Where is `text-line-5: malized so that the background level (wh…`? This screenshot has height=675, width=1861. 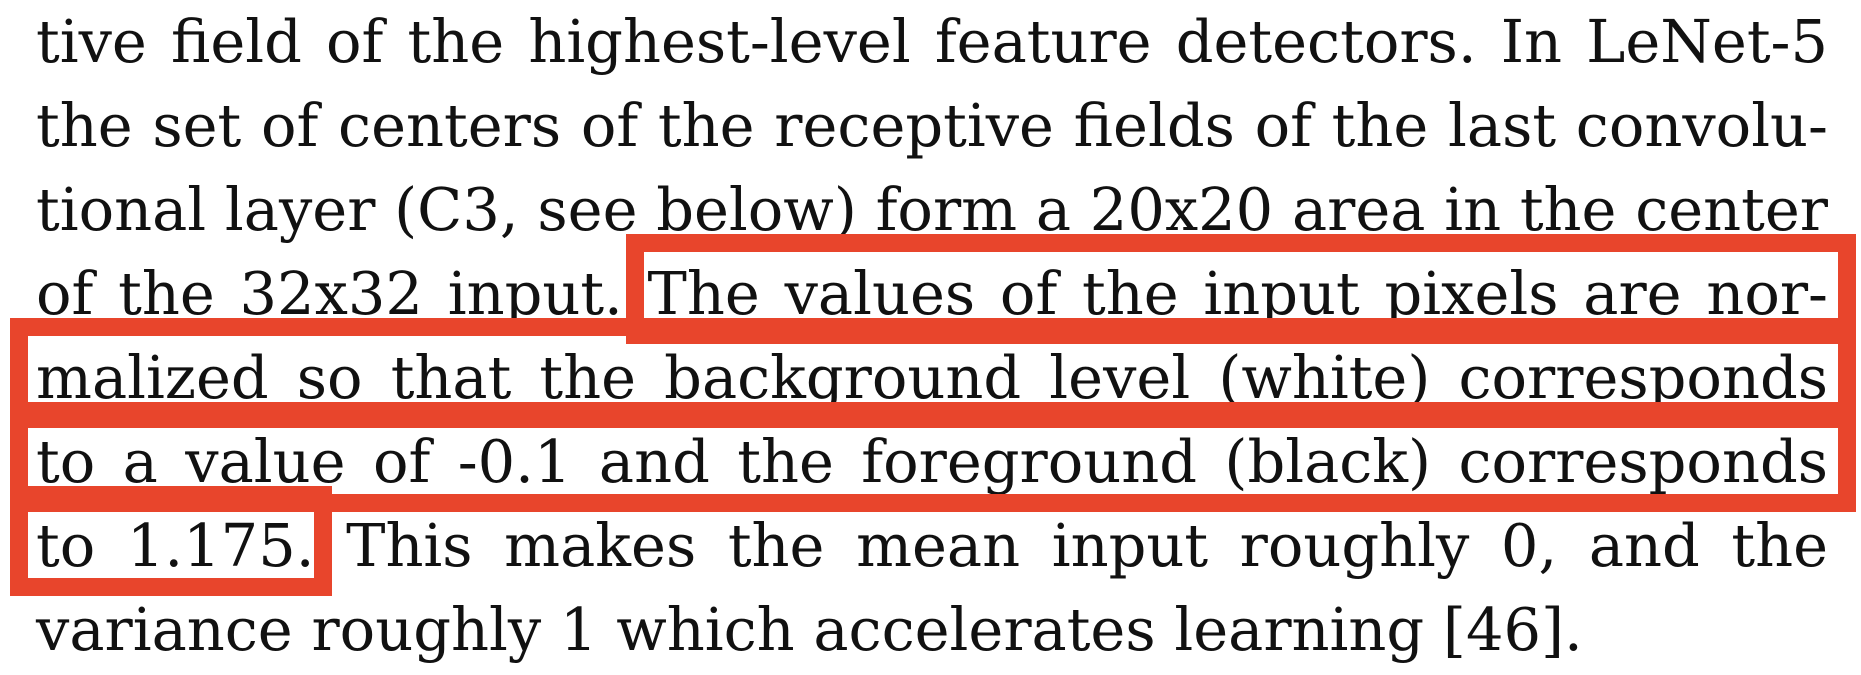
text-line-5: malized so that the background level (wh… is located at coordinates (932, 377).